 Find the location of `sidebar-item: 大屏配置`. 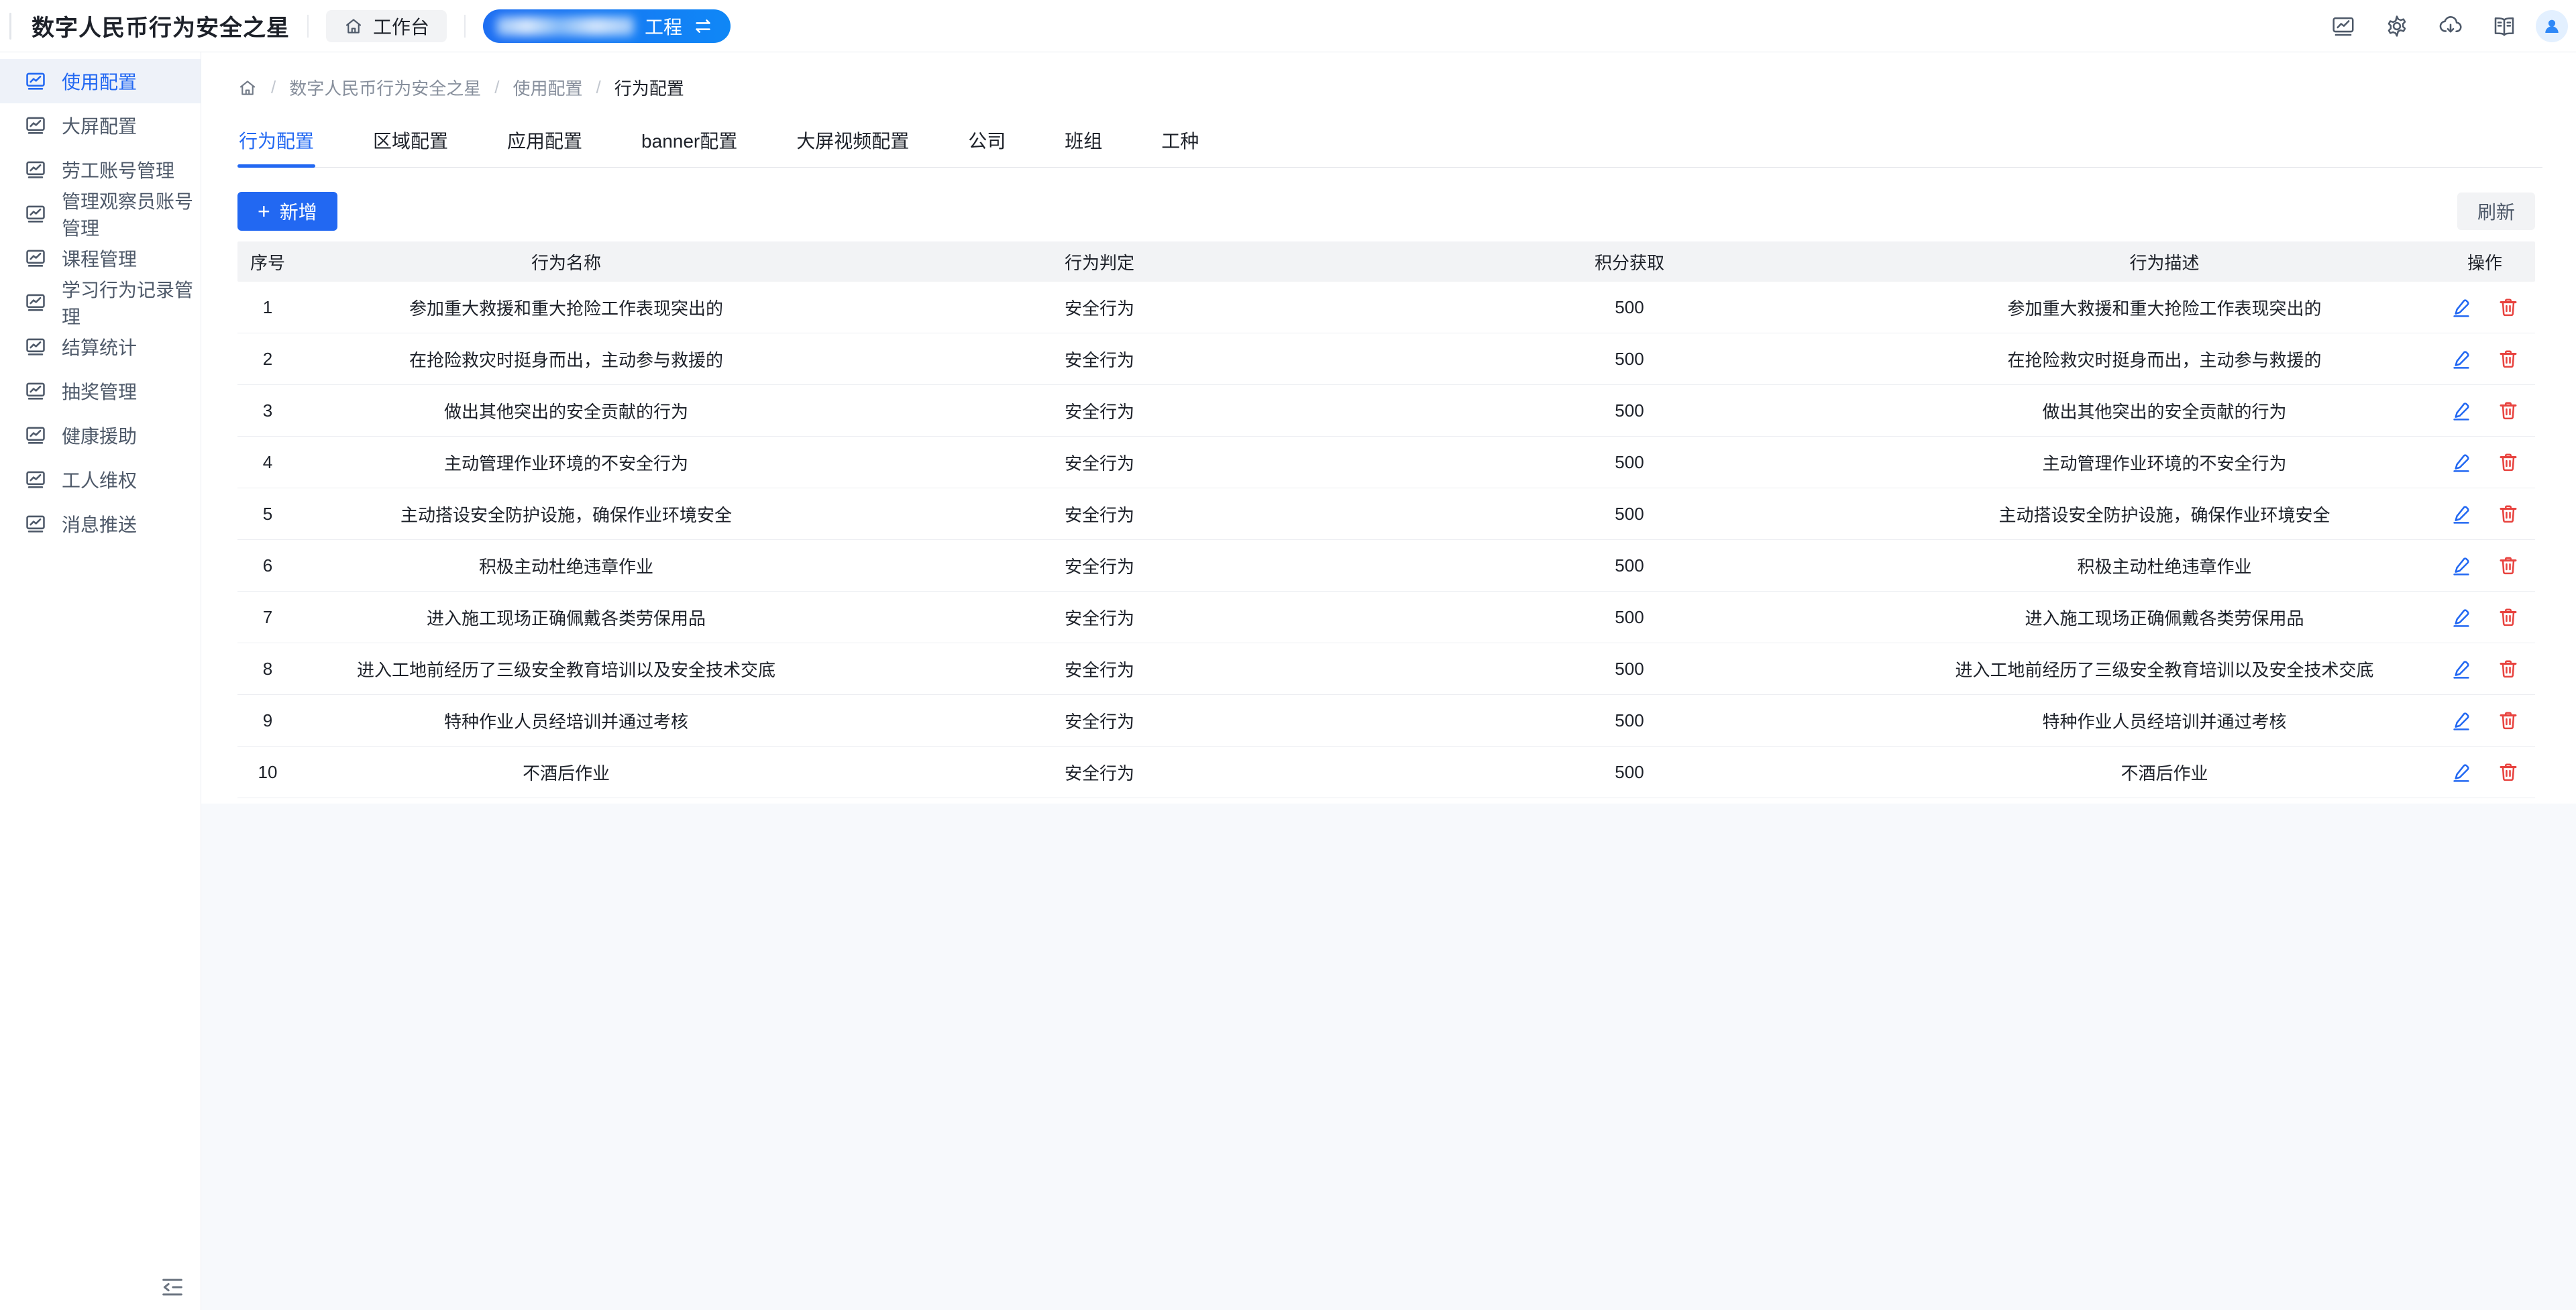

sidebar-item: 大屏配置 is located at coordinates (100, 125).